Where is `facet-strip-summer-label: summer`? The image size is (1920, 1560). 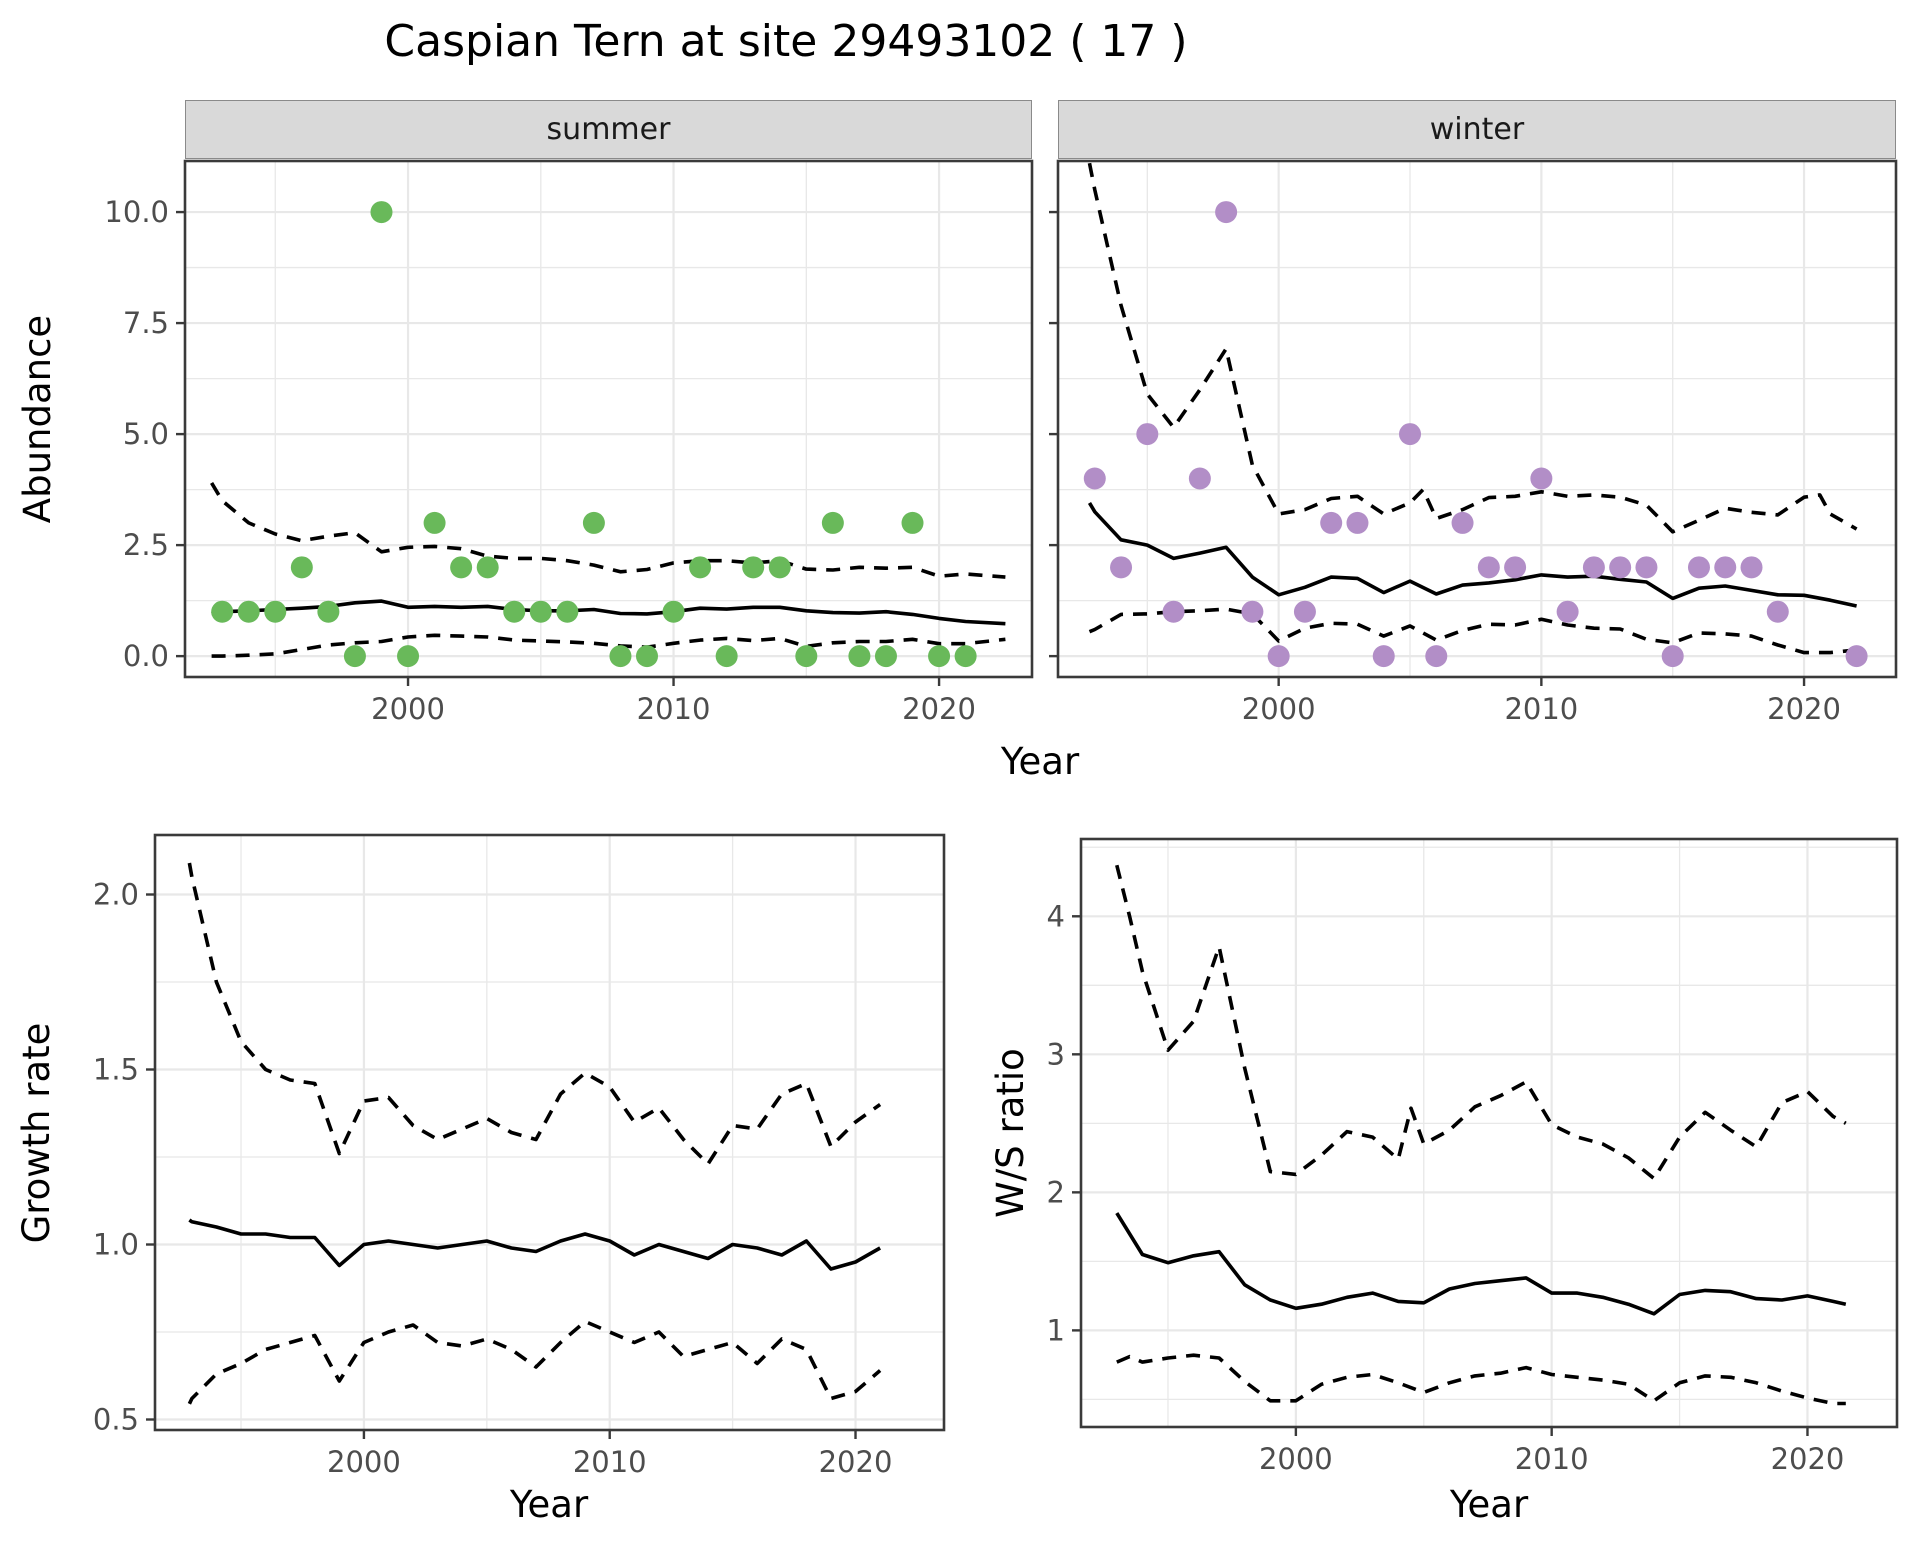 facet-strip-summer-label: summer is located at coordinates (608, 129).